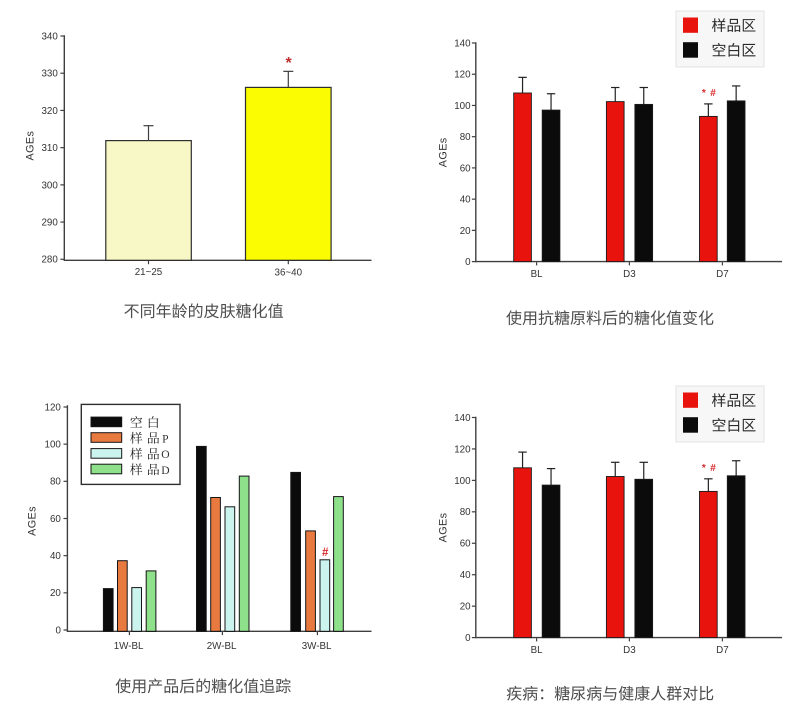 The height and width of the screenshot is (711, 804). I want to click on svg-text: 320, so click(49, 111).